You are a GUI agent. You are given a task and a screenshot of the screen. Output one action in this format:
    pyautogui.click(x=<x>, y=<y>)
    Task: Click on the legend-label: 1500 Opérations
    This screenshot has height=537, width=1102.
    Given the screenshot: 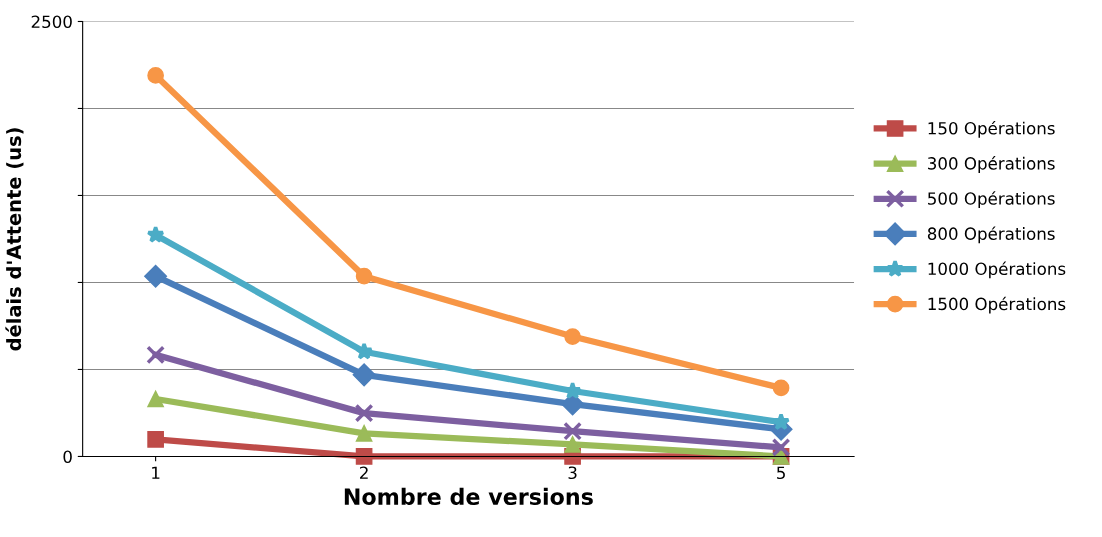 What is the action you would take?
    pyautogui.click(x=997, y=305)
    